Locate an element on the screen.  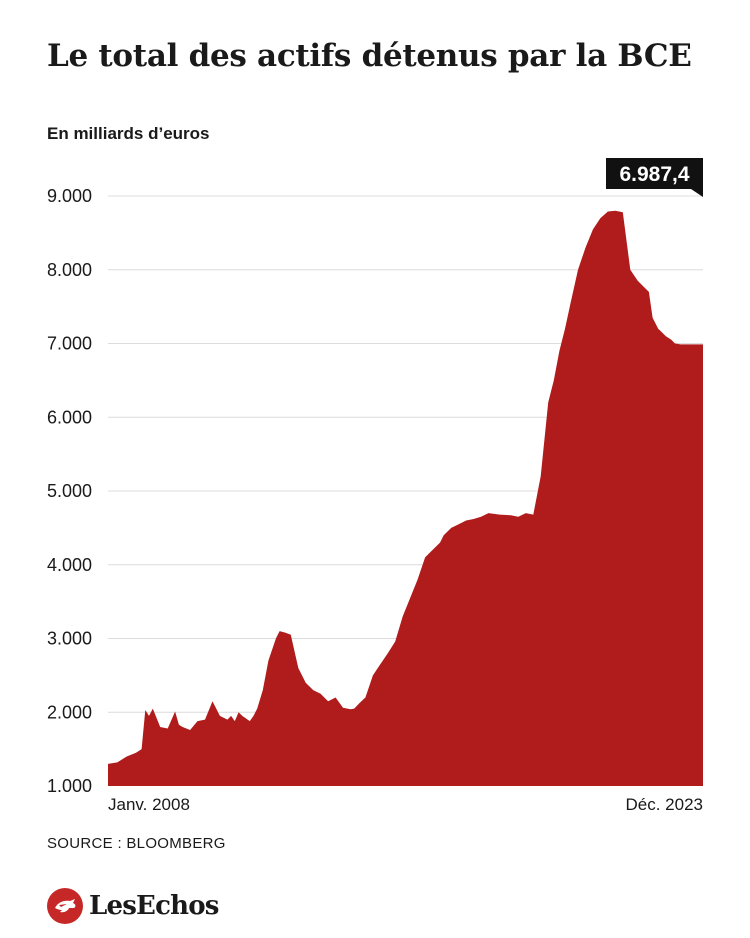
brand-logo: LesEchos is located at coordinates (133, 906).